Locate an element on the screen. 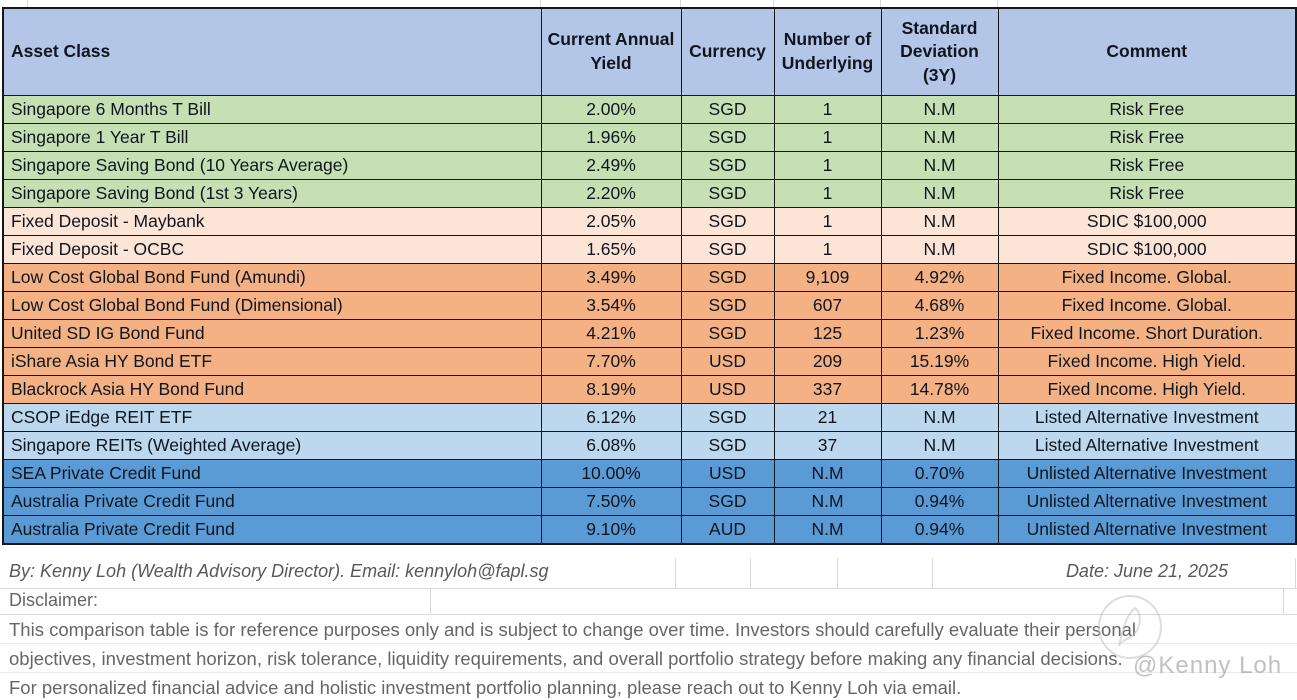 The image size is (1297, 700). cell-yield: 6.08% is located at coordinates (611, 445).